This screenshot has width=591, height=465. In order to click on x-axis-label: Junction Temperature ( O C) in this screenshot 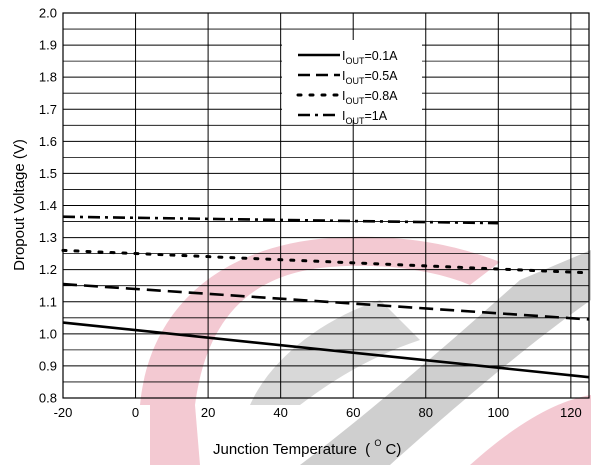, I will do `click(307, 445)`.